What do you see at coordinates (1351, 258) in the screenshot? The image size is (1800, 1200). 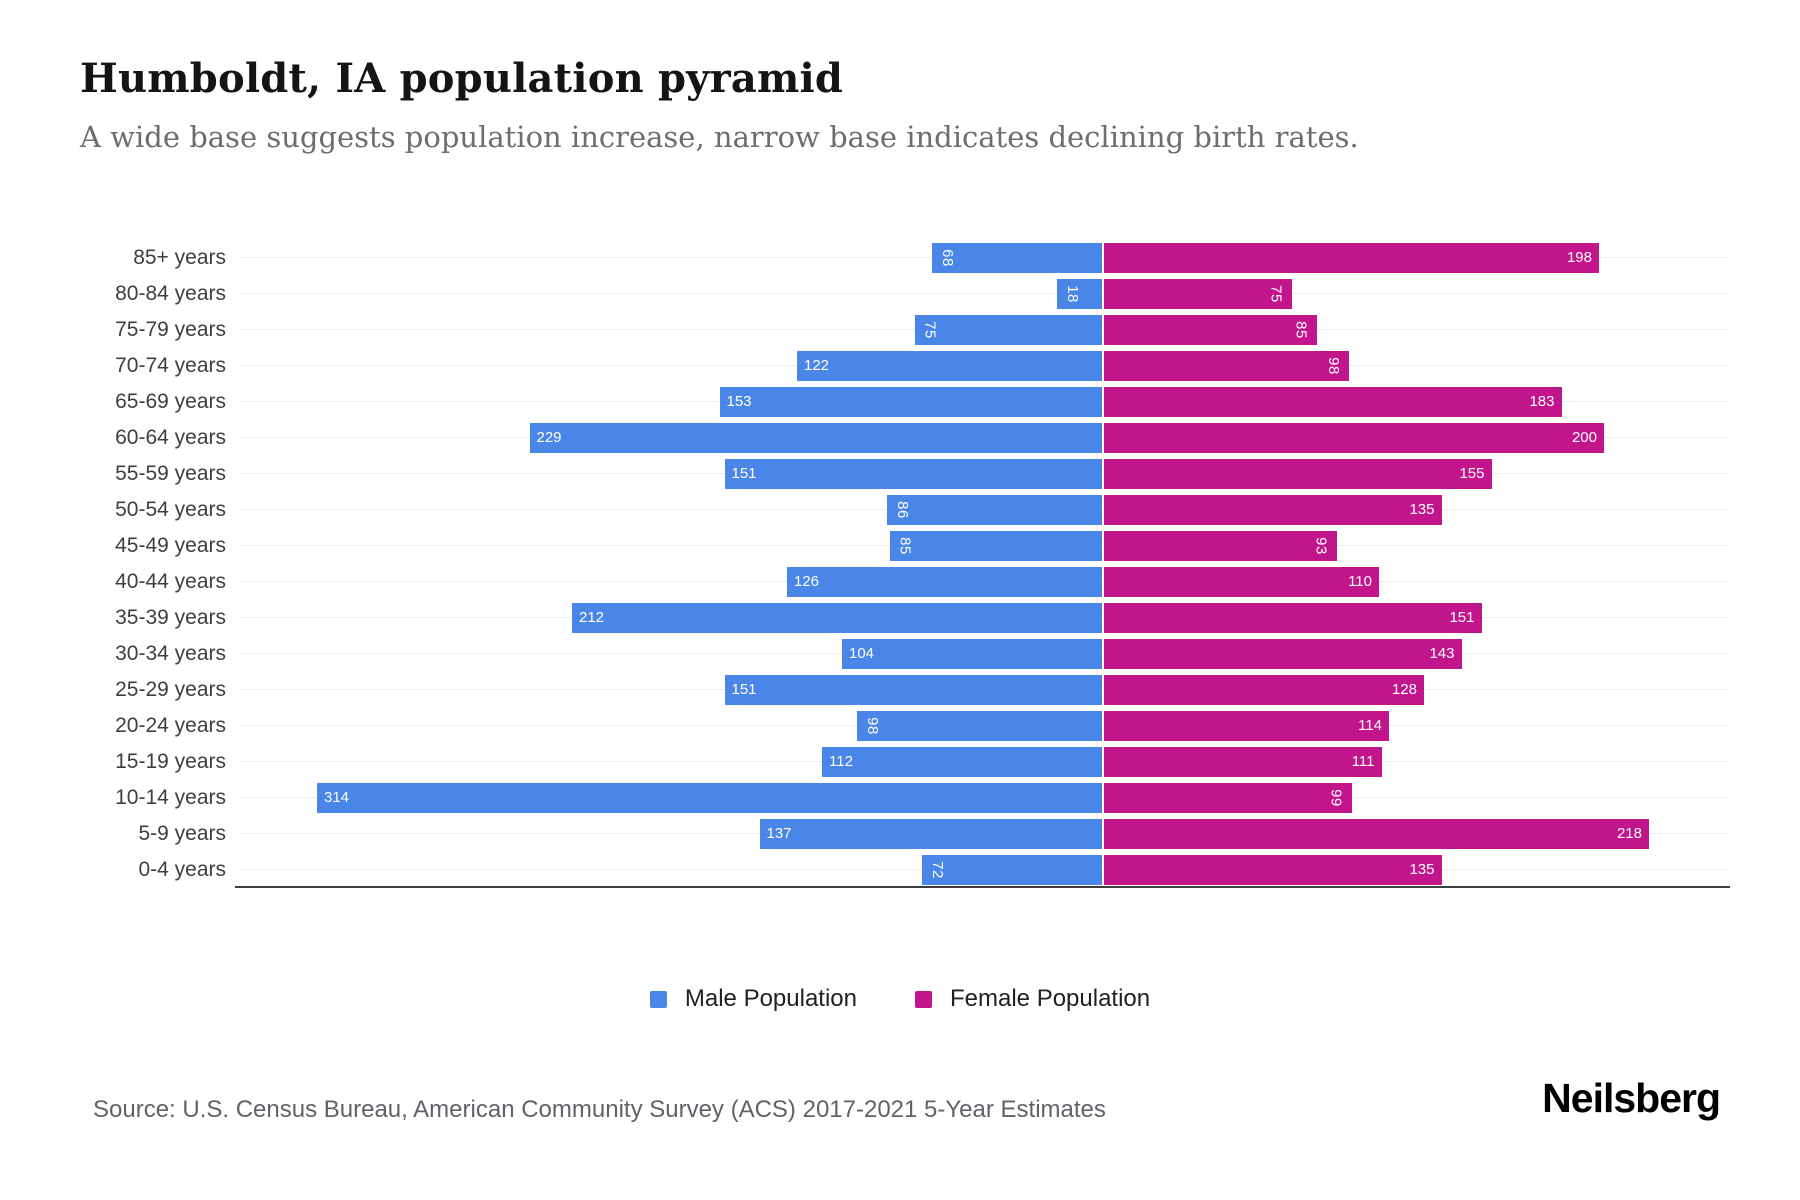 I see `female-bar: 198` at bounding box center [1351, 258].